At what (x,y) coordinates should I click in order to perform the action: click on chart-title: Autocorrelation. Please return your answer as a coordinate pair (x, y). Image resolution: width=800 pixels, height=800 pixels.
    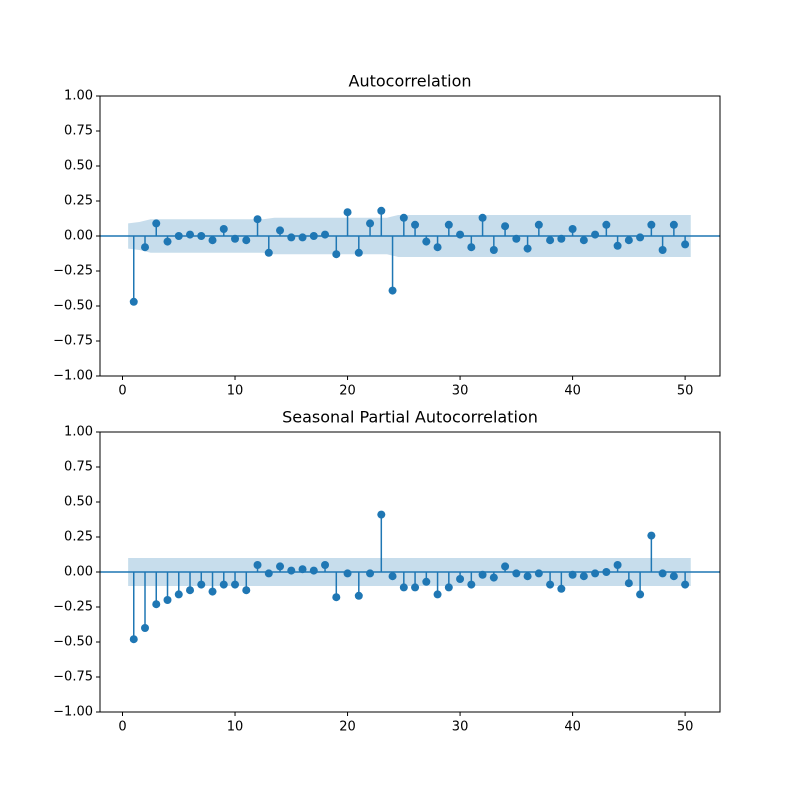
    Looking at the image, I should click on (410, 81).